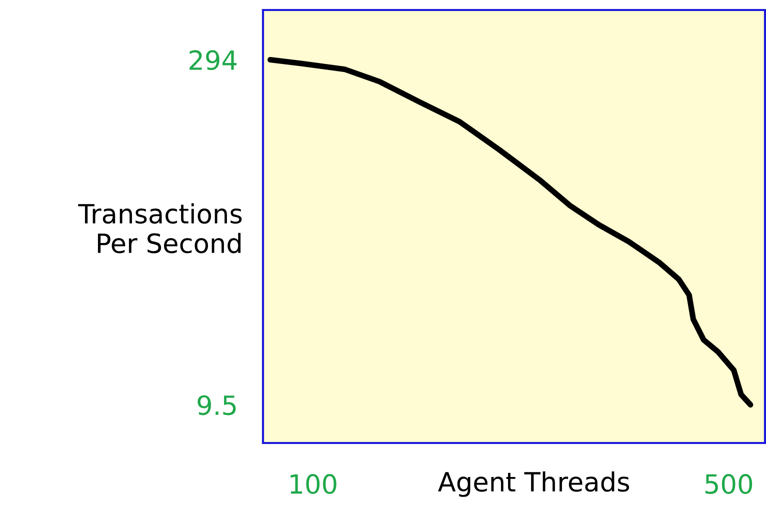 This screenshot has width=766, height=508. I want to click on x-axis-title: Agent Threads, so click(534, 484).